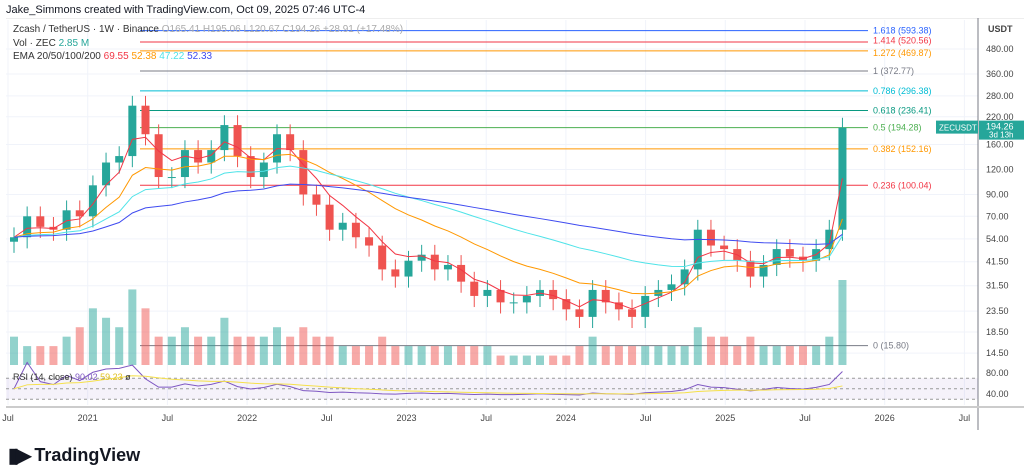 This screenshot has width=1024, height=473. Describe the element at coordinates (1001, 135) in the screenshot. I see `price-tag-countdown: 3d 13h` at that location.